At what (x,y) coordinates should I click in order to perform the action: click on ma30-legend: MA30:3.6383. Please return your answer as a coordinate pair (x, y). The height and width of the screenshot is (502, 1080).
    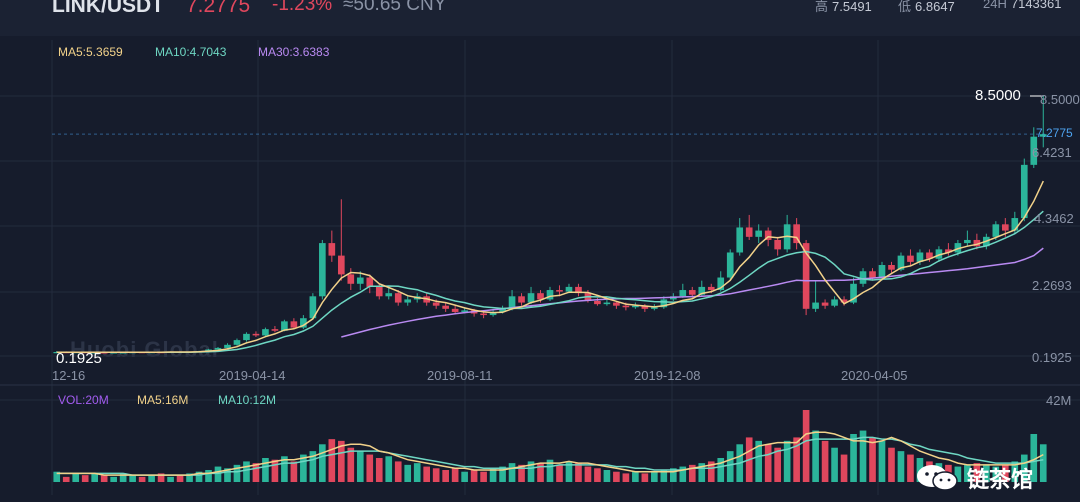
    Looking at the image, I should click on (294, 52).